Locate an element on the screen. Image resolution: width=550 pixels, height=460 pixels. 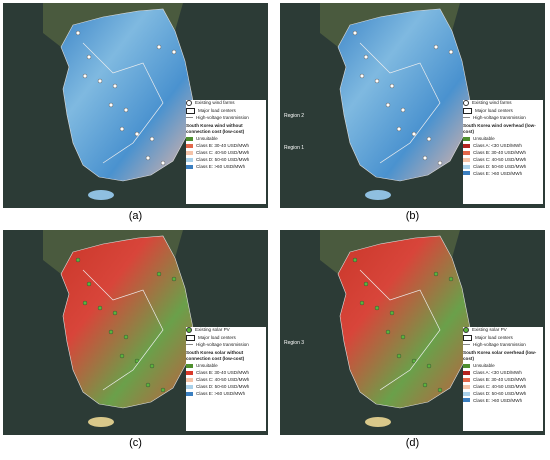
legend-title: South Korea wind overhead (low-cost) is located at coordinates (499, 128).